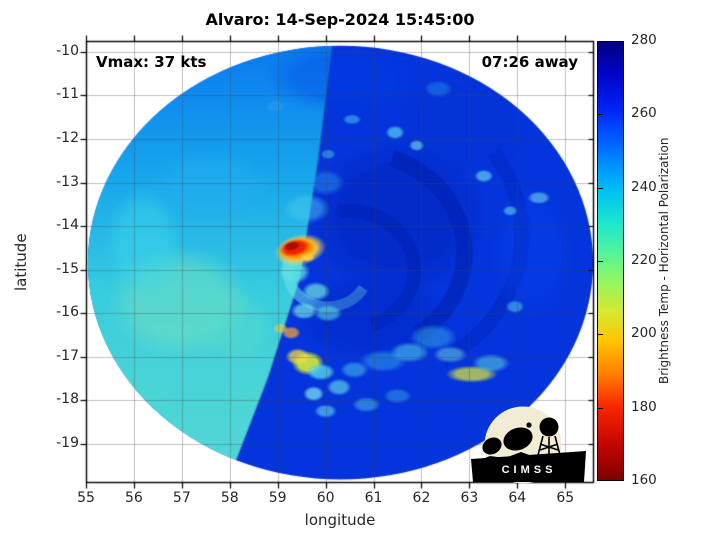 The height and width of the screenshot is (540, 720). I want to click on water-tower-tank, so click(549, 427).